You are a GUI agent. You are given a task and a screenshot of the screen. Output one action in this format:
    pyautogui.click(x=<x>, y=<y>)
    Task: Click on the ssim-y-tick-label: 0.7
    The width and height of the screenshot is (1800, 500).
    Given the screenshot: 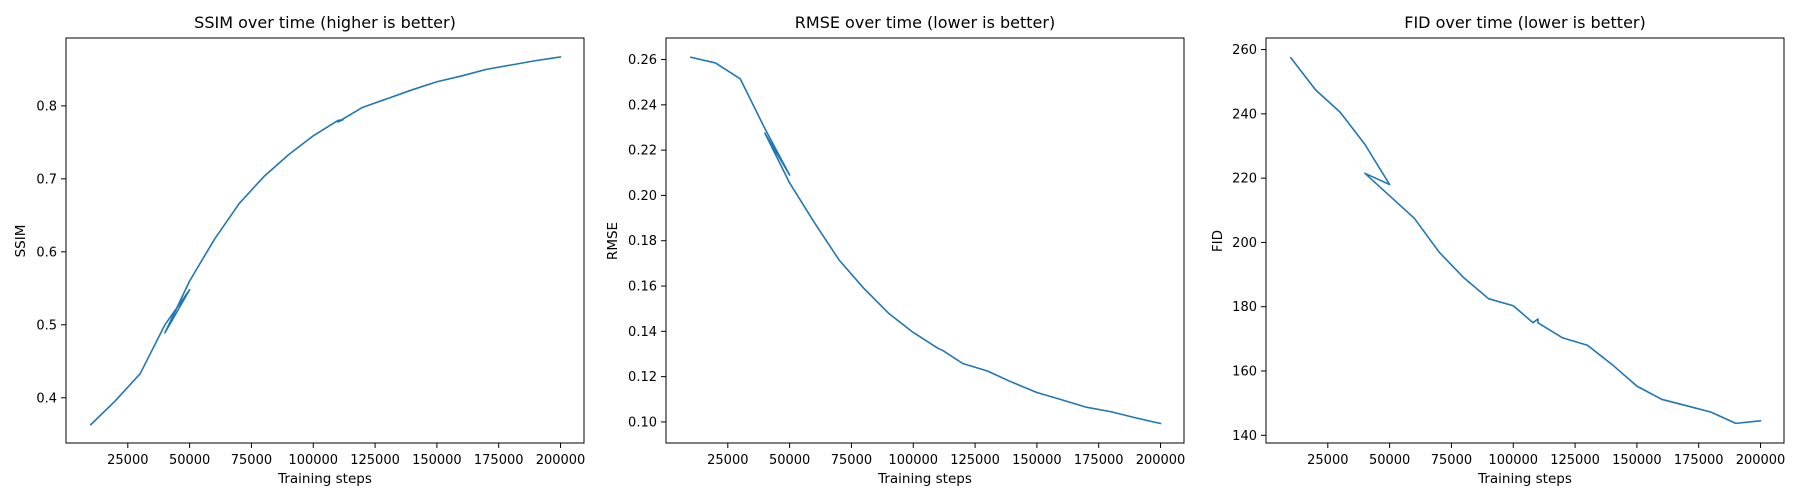 What is the action you would take?
    pyautogui.click(x=46, y=179)
    